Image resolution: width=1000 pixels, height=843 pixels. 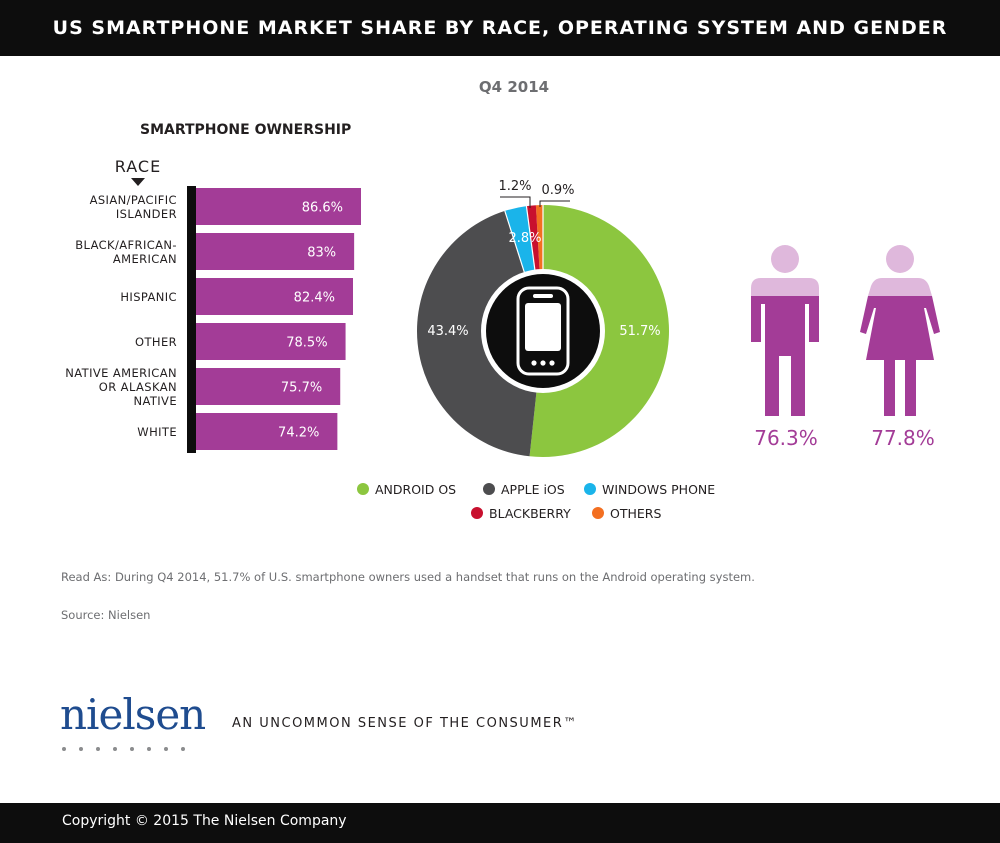 What do you see at coordinates (785, 330) in the screenshot?
I see `male-figure-icon` at bounding box center [785, 330].